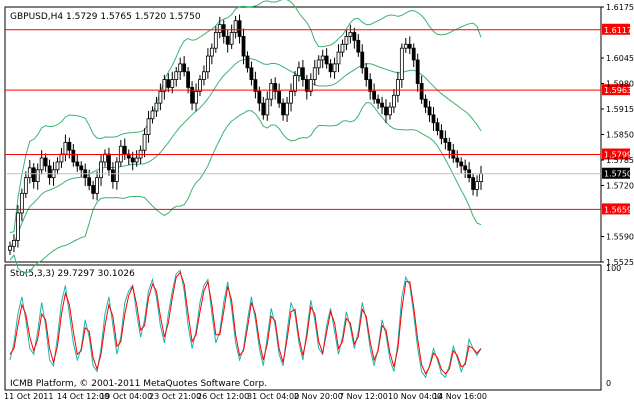 Image resolution: width=634 pixels, height=403 pixels. I want to click on time-tick-label: 14 Nov 16:00, so click(460, 396).